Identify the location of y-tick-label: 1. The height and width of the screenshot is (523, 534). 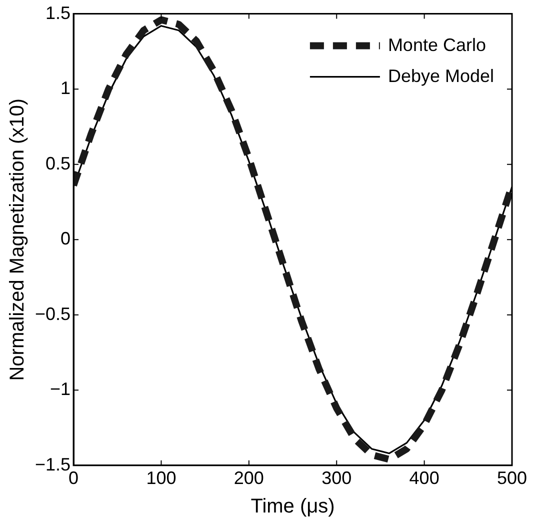
(65, 88).